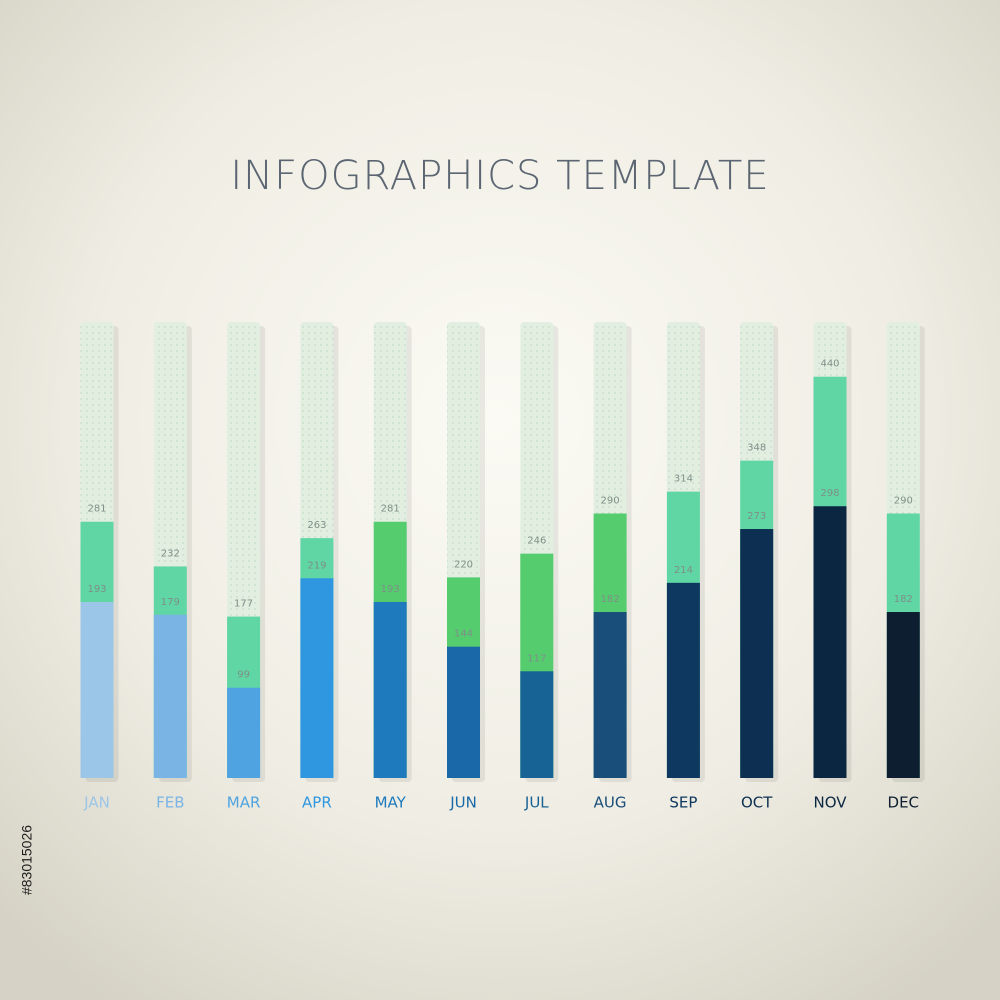  I want to click on value-label: 314, so click(683, 479).